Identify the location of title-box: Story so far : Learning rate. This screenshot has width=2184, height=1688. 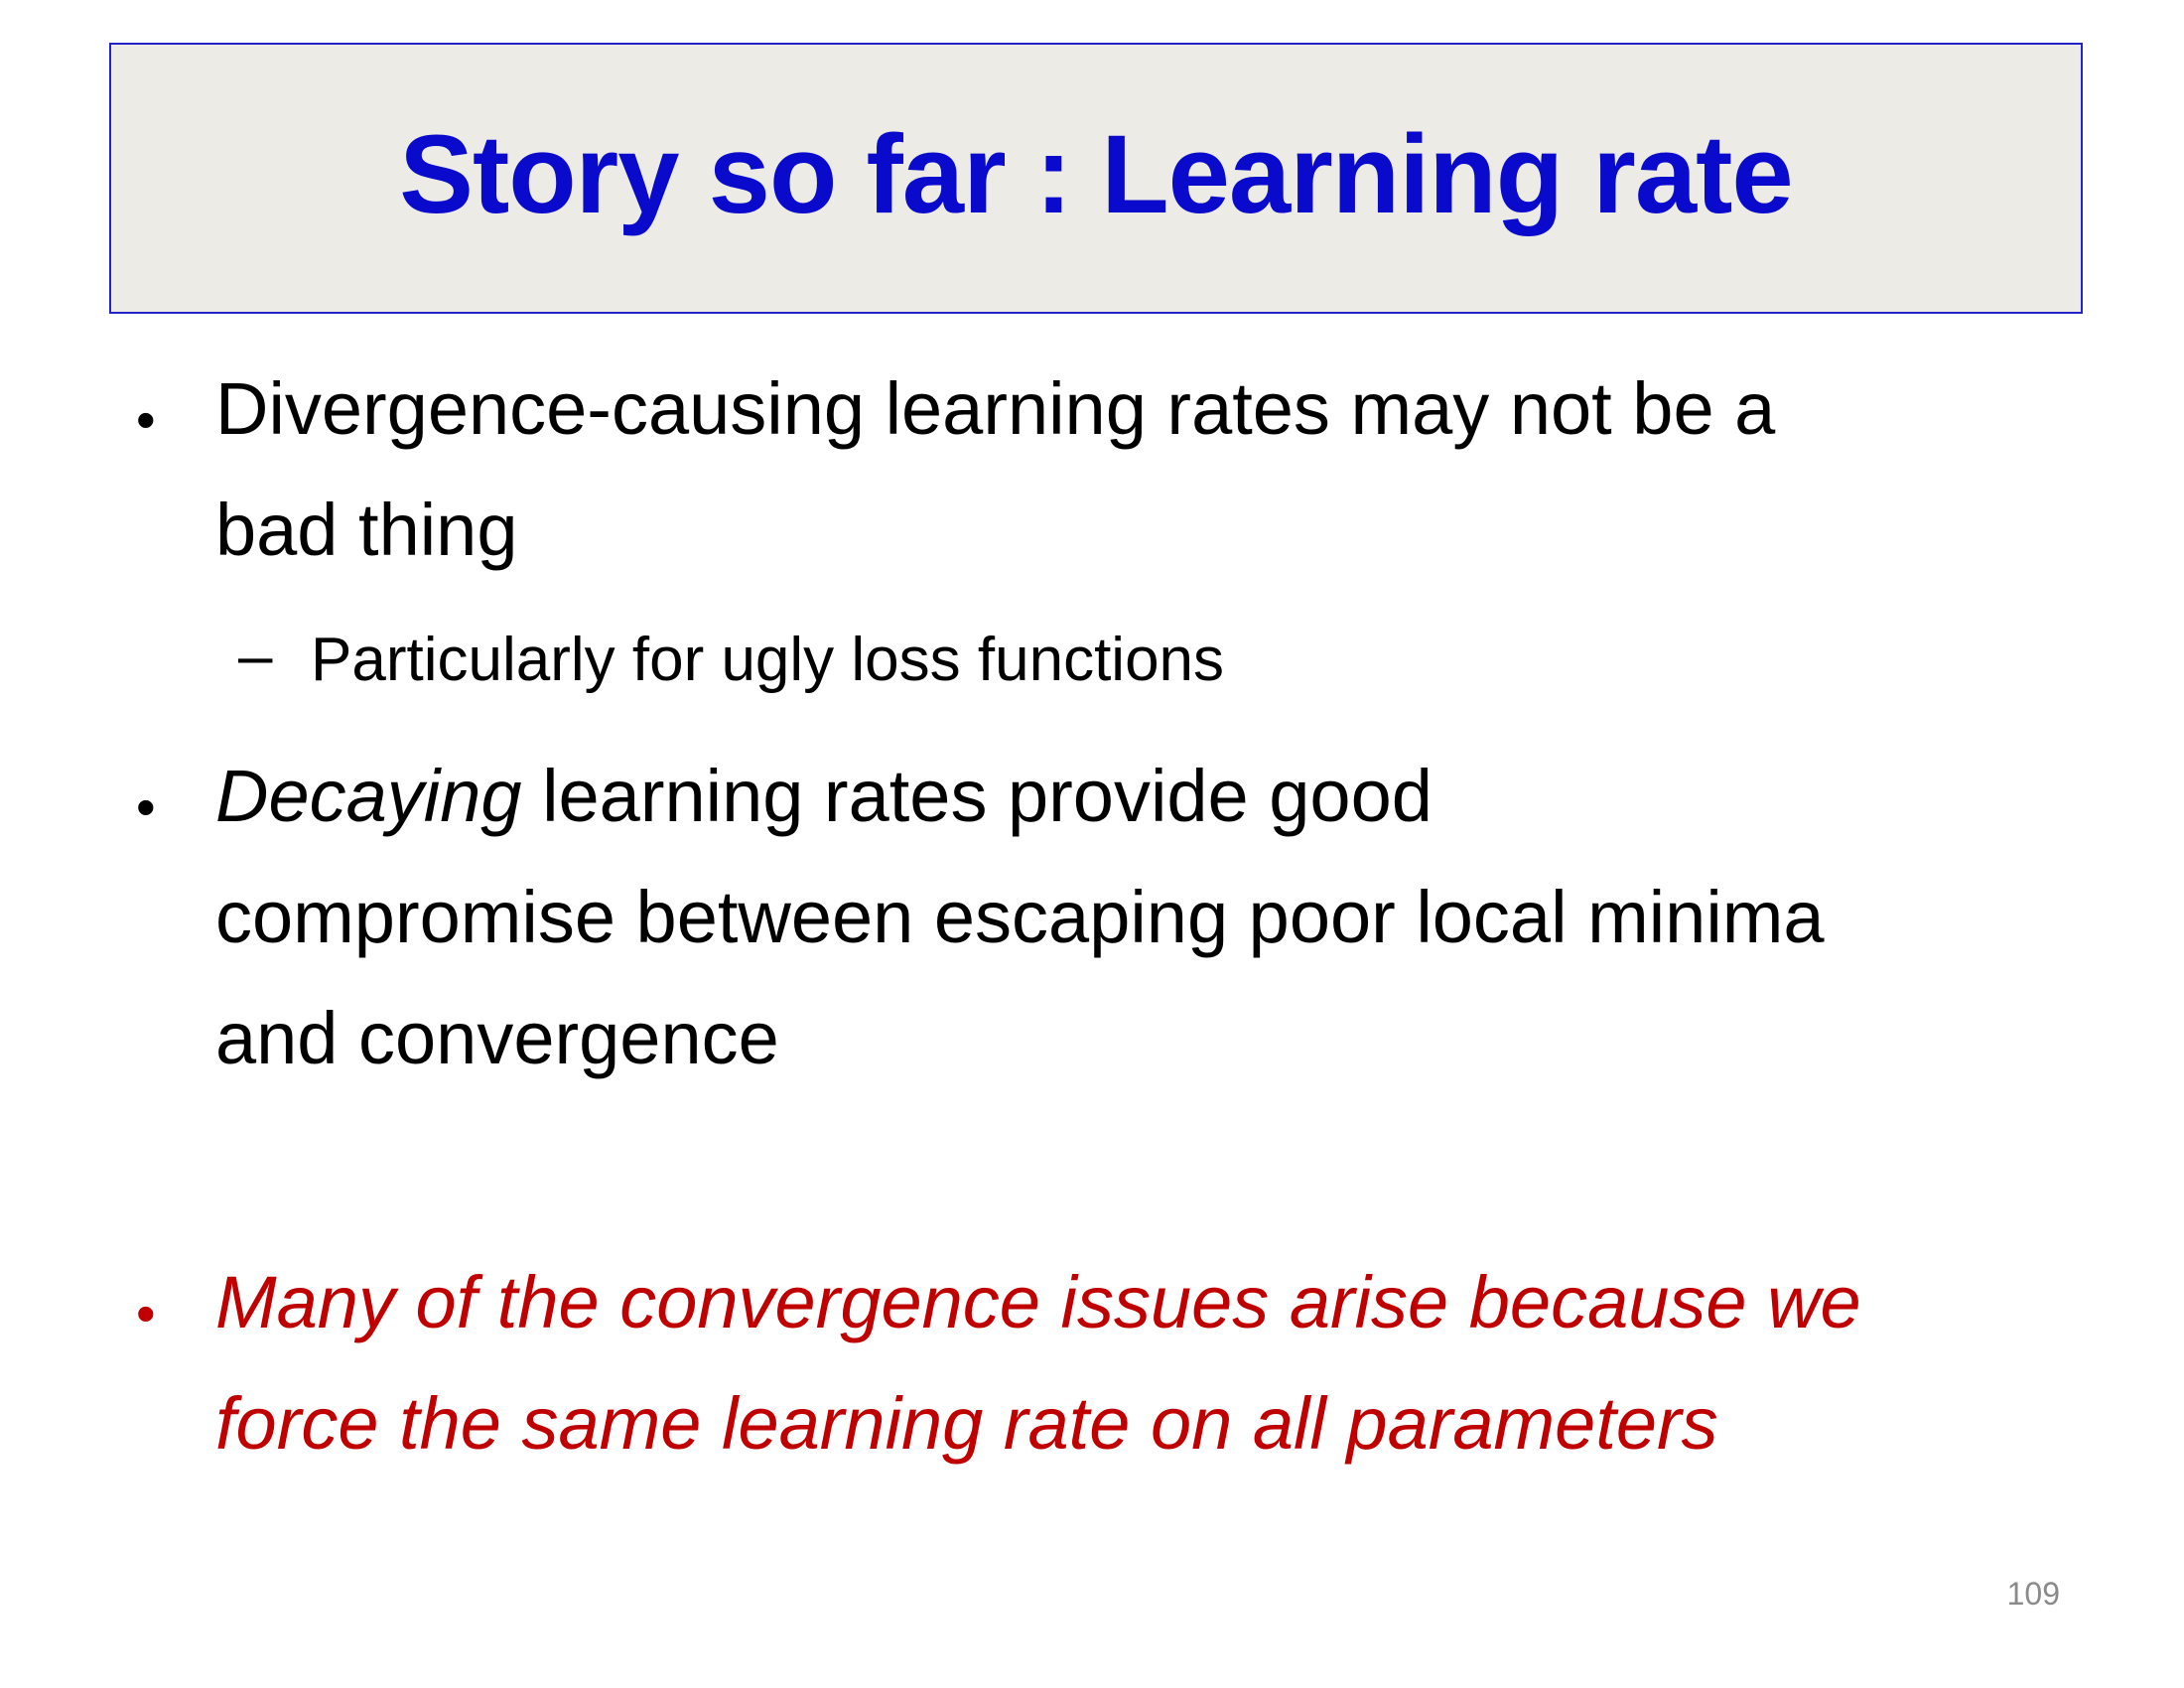
(1096, 178).